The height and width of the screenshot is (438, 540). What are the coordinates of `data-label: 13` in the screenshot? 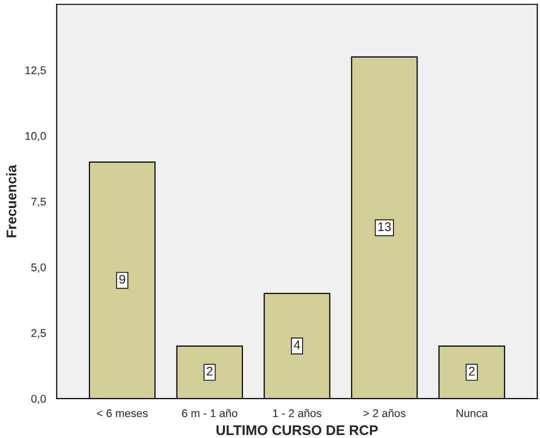 It's located at (384, 227).